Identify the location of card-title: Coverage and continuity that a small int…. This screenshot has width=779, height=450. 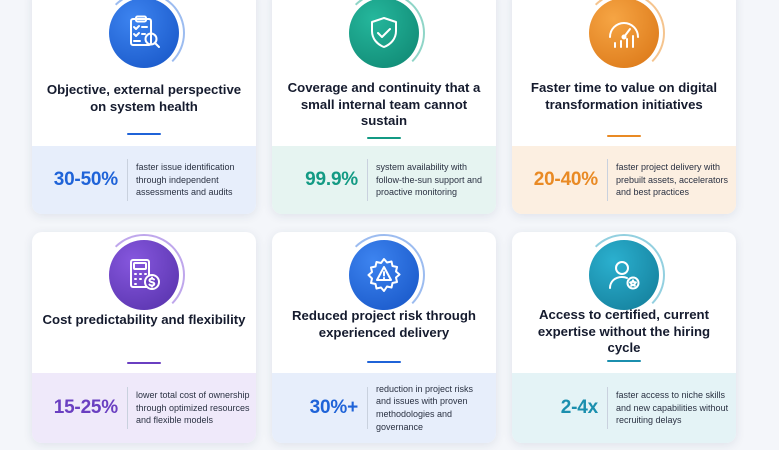
(384, 104).